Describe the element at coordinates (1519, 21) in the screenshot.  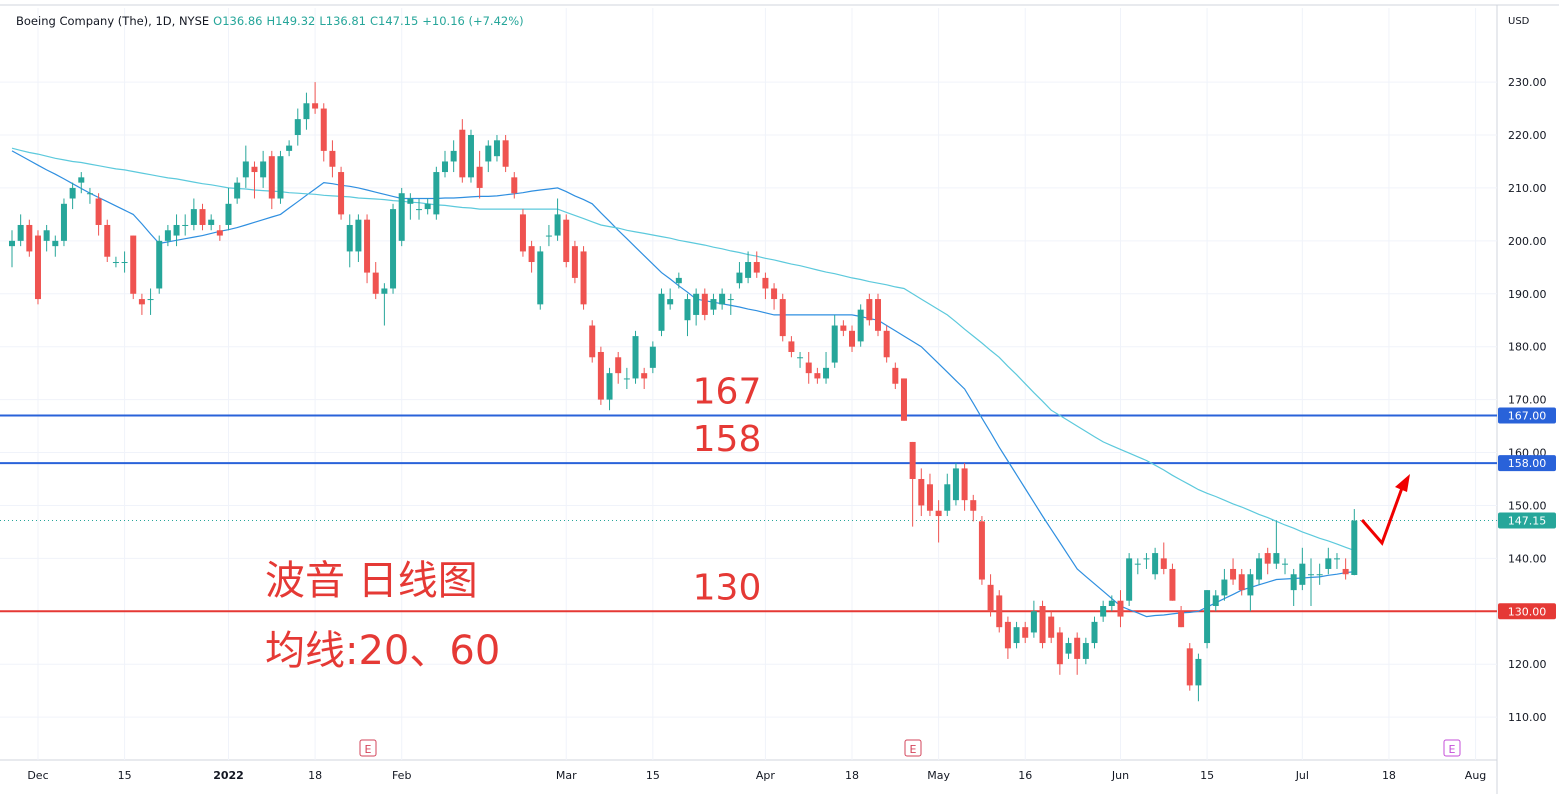
I see `currency: USD` at that location.